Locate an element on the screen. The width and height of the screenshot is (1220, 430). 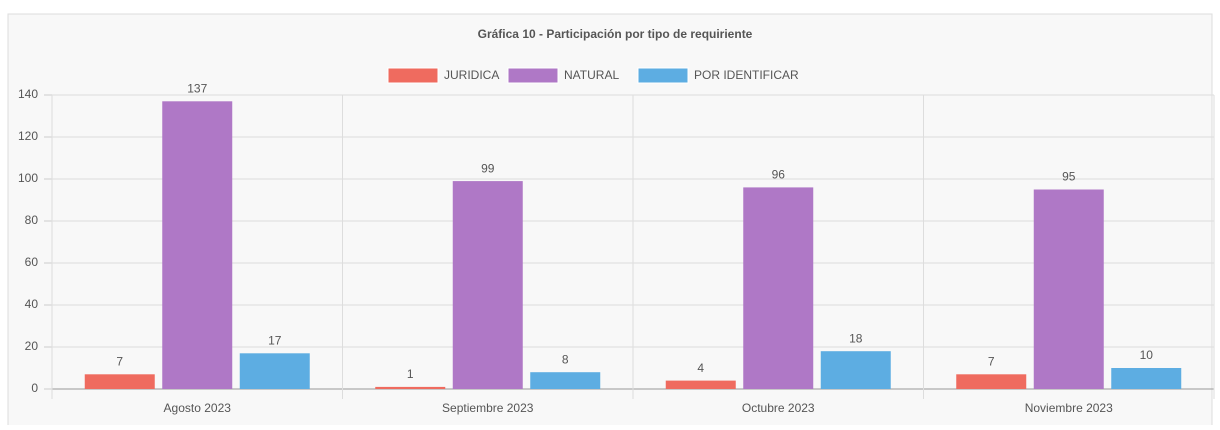
x-tick-label: Octubre 2023 is located at coordinates (778, 408).